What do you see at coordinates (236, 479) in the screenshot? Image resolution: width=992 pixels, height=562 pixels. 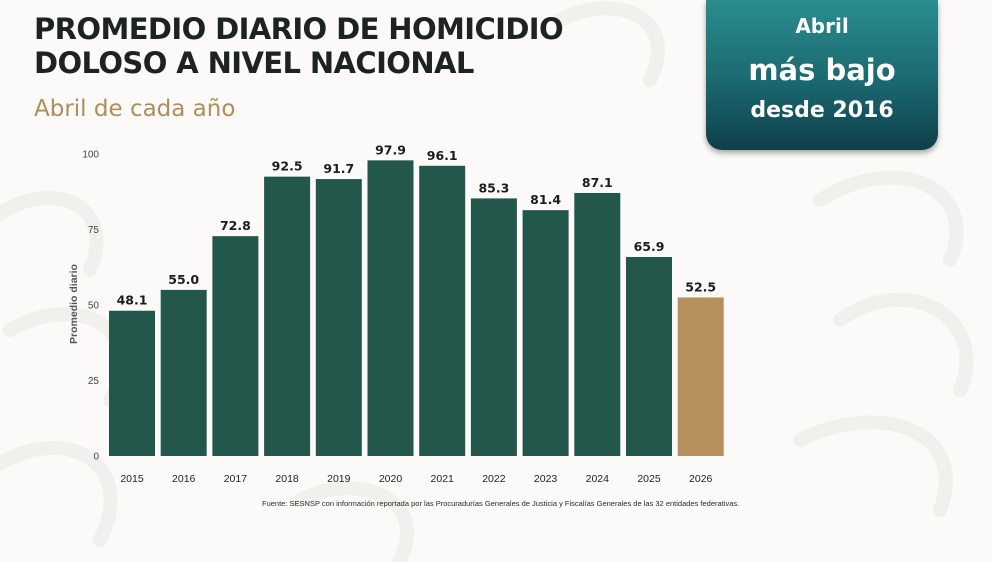 I see `x-tick-label: 2017` at bounding box center [236, 479].